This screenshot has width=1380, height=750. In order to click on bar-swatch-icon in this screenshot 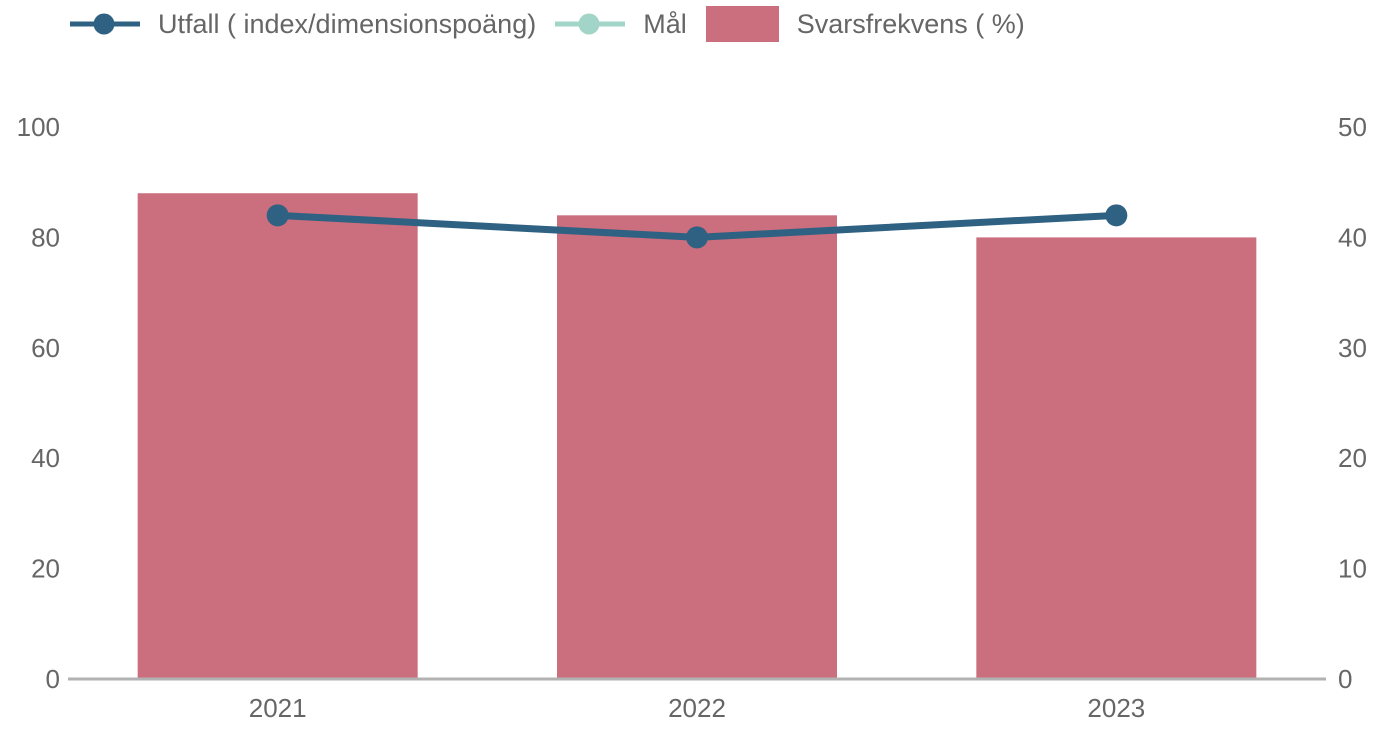, I will do `click(742, 24)`.